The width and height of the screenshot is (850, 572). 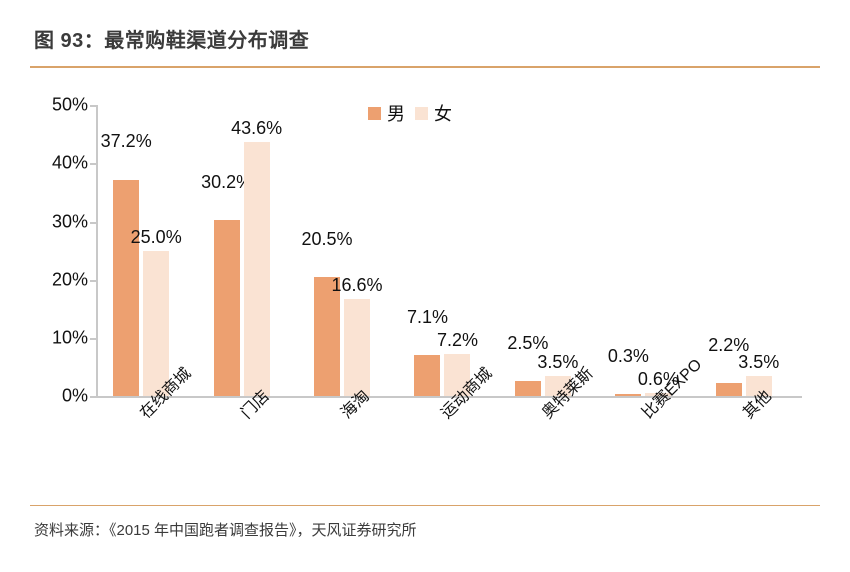 What do you see at coordinates (729, 345) in the screenshot?
I see `data-label-男-其他: 2.2%` at bounding box center [729, 345].